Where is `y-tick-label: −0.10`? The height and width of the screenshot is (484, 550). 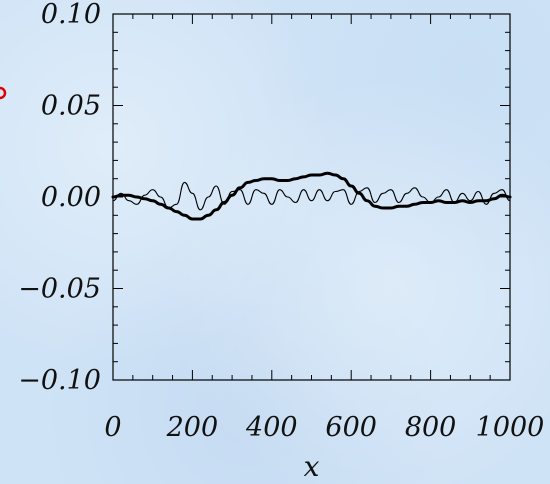 y-tick-label: −0.10 is located at coordinates (59, 380).